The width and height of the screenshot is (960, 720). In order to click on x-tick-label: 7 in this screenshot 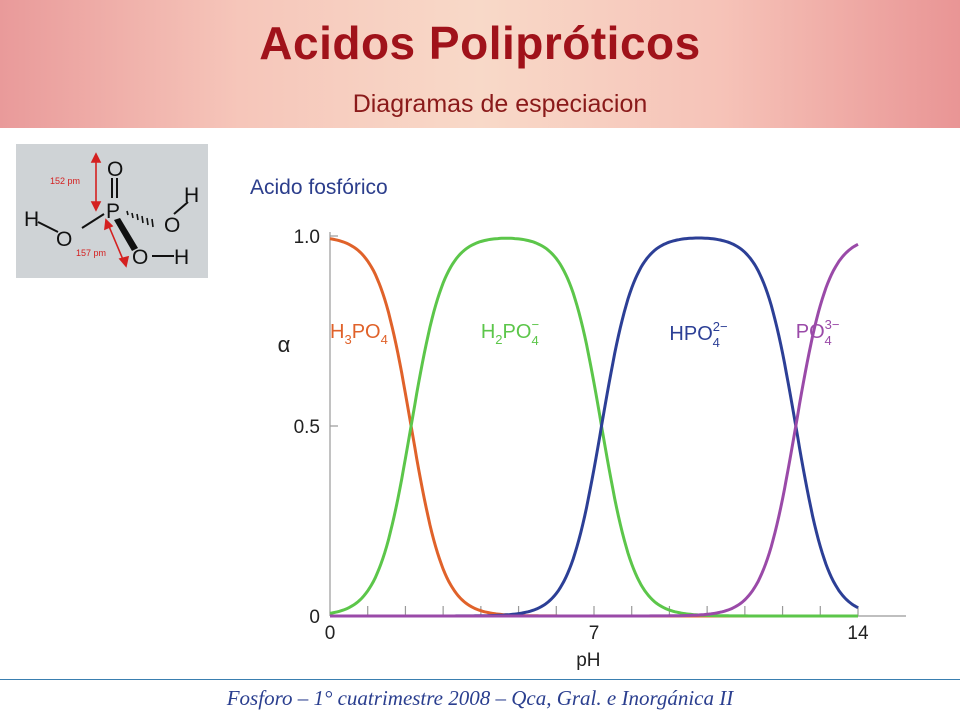, I will do `click(594, 633)`.